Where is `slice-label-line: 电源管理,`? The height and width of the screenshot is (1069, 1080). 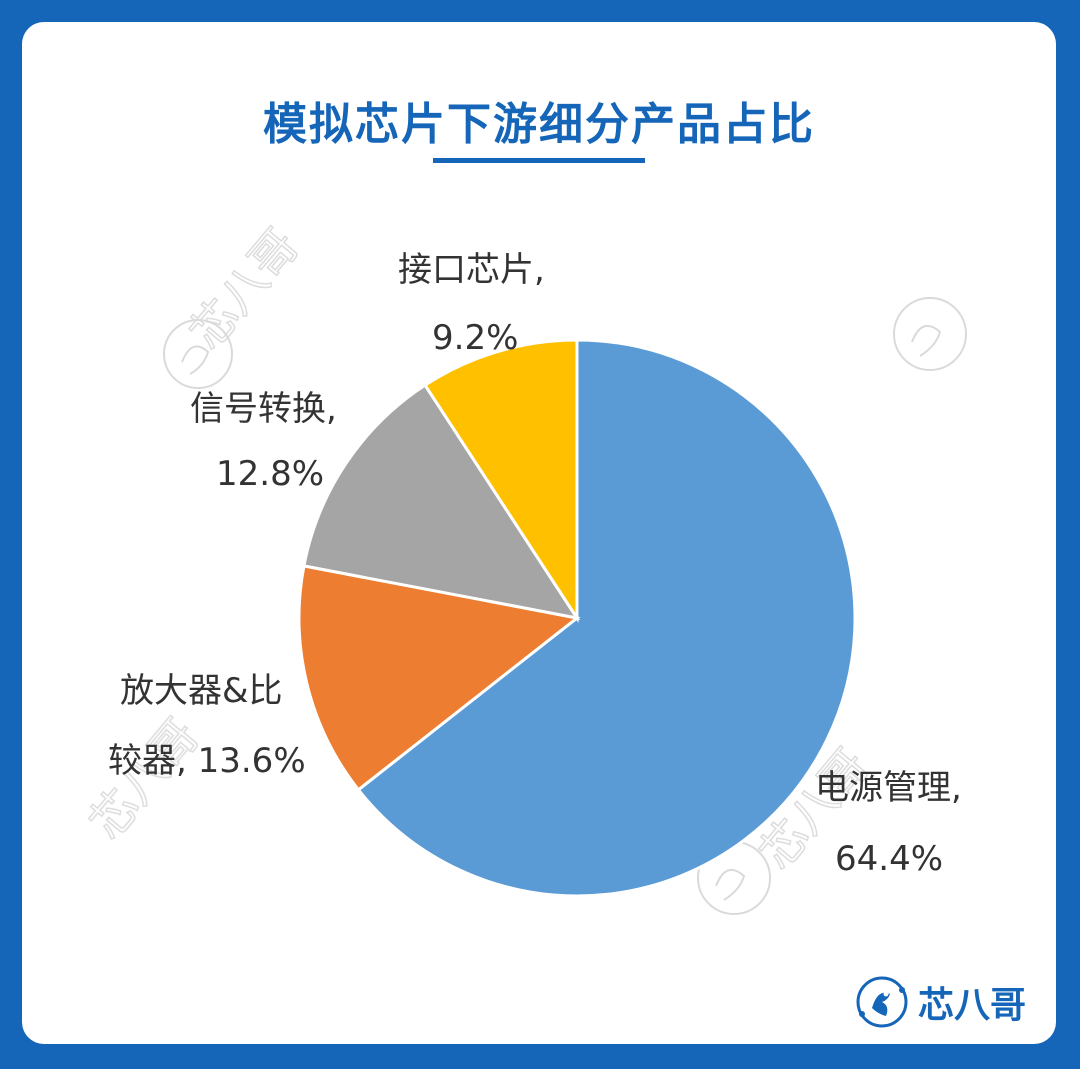 slice-label-line: 电源管理, is located at coordinates (888, 788).